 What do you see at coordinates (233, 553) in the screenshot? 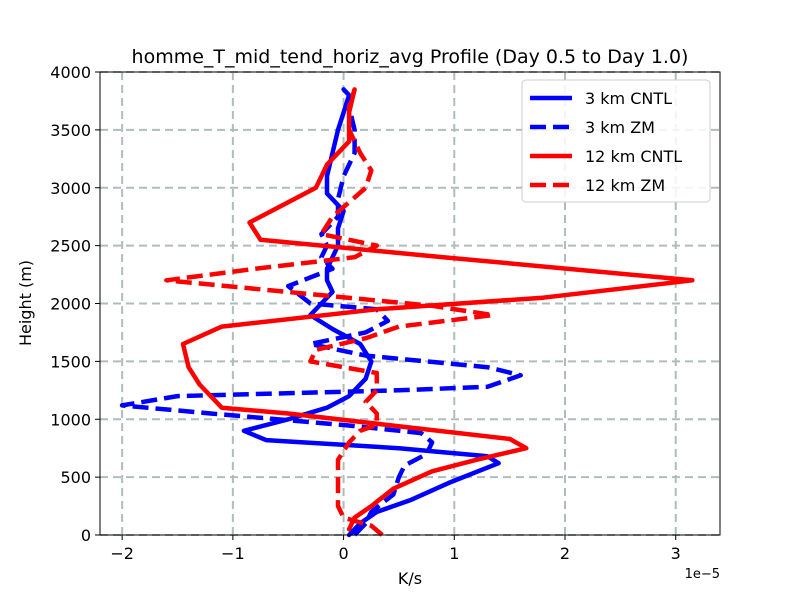
I see `x-tick-label: −1` at bounding box center [233, 553].